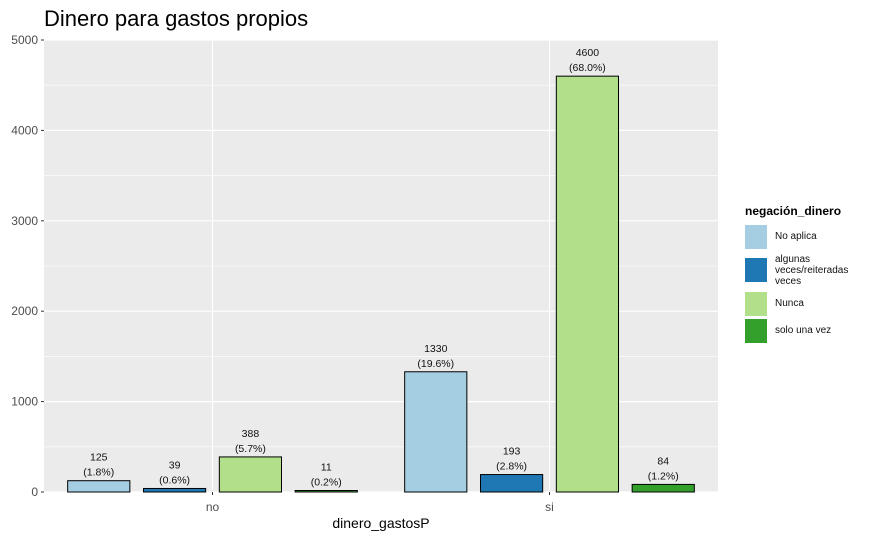  What do you see at coordinates (99, 458) in the screenshot?
I see `data-label-value: 125` at bounding box center [99, 458].